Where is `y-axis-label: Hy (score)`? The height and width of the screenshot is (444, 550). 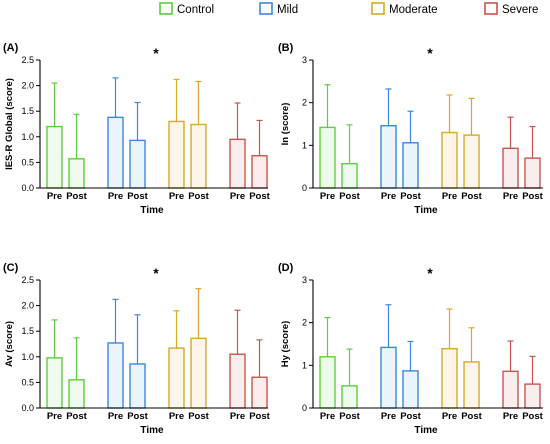
y-axis-label: Hy (score) is located at coordinates (285, 344).